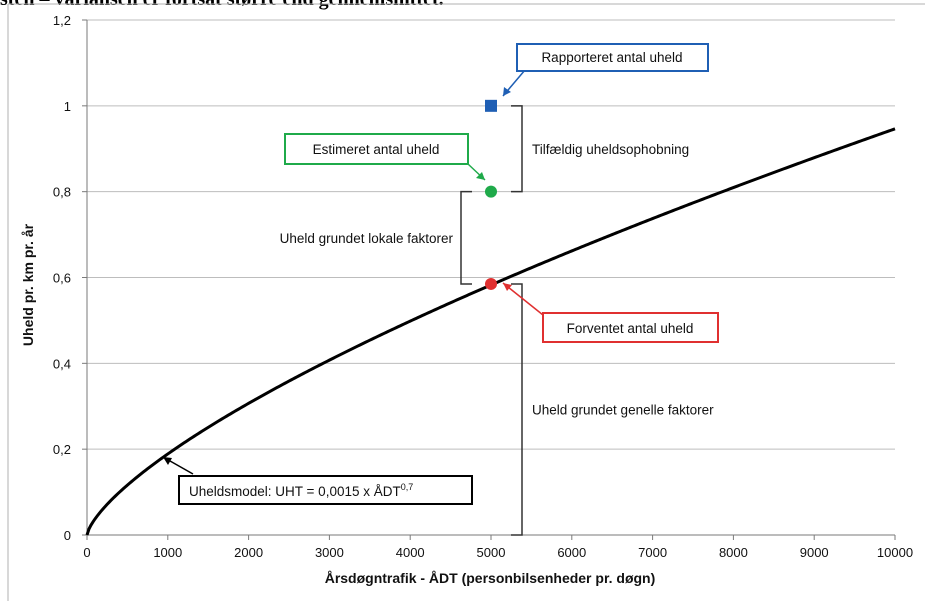 This screenshot has height=601, width=925. What do you see at coordinates (367, 238) in the screenshot?
I see `bracket-label-1: Uheld grundet lokale faktorer` at bounding box center [367, 238].